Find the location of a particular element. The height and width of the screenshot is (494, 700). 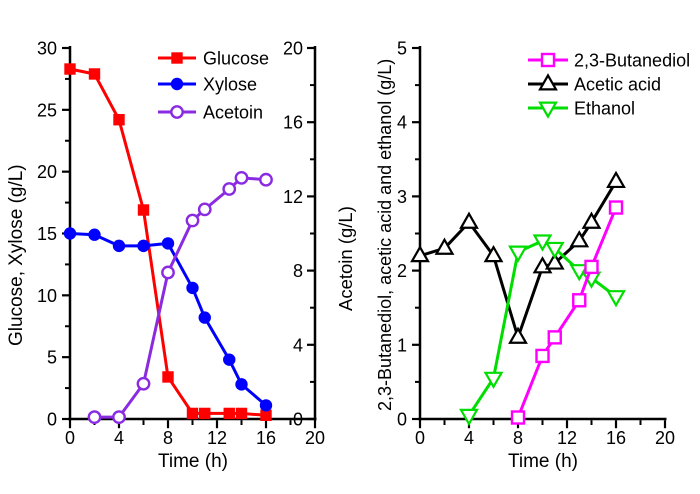

legend-label-2-3-butanediol: 2,3-Butanediol is located at coordinates (632, 61).